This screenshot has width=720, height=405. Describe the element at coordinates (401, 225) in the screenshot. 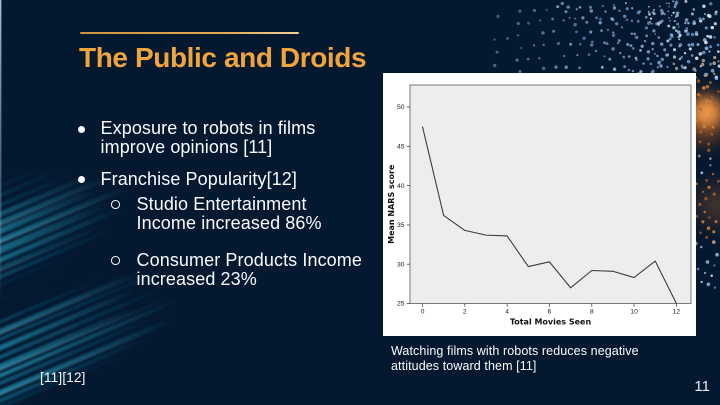

I see `y-tick-label: 35` at that location.